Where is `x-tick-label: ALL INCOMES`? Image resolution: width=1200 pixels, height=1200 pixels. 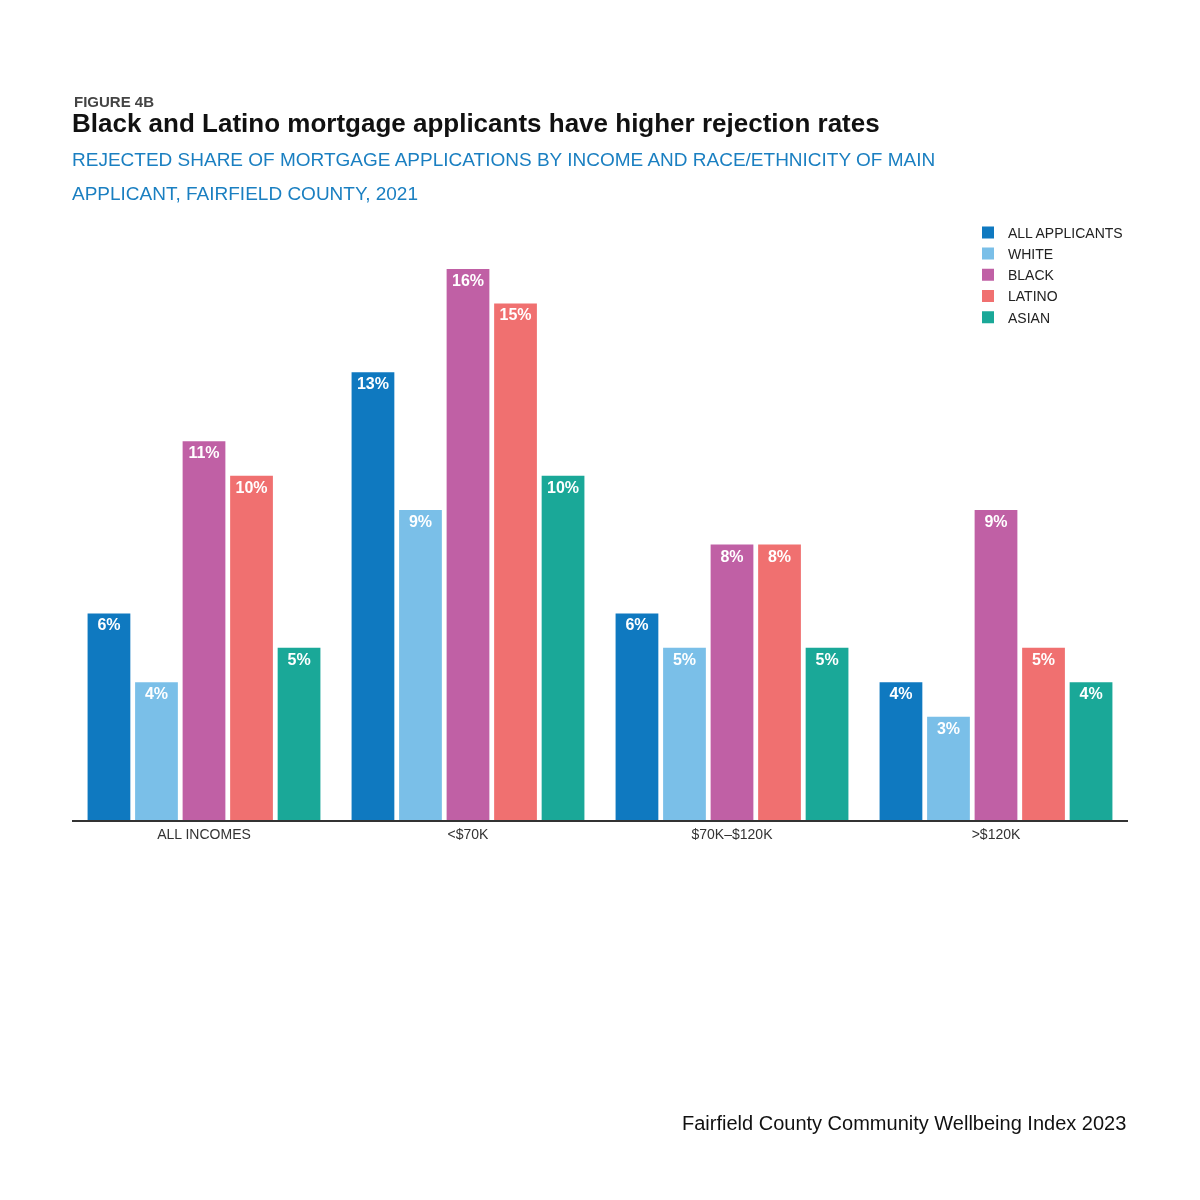
x-tick-label: ALL INCOMES is located at coordinates (204, 833).